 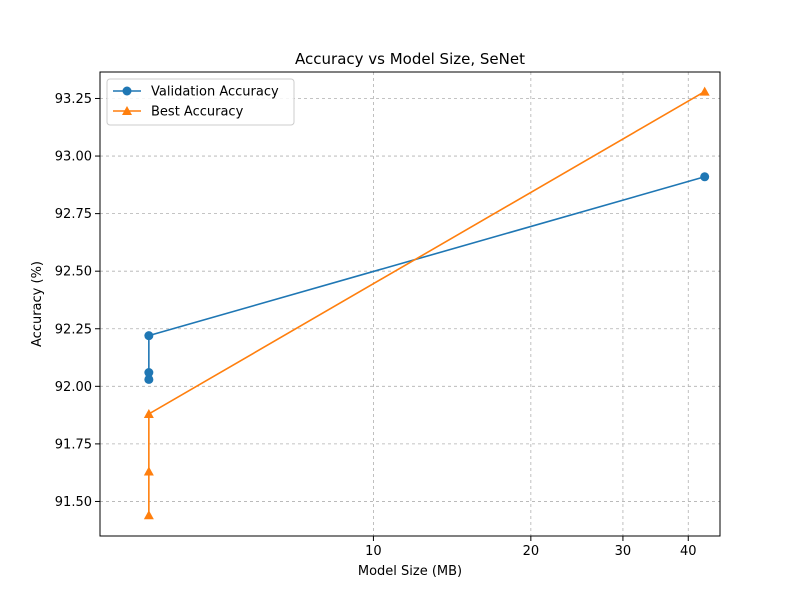 I want to click on legend: Validation Accuracy Best Accuracy, so click(x=200, y=102).